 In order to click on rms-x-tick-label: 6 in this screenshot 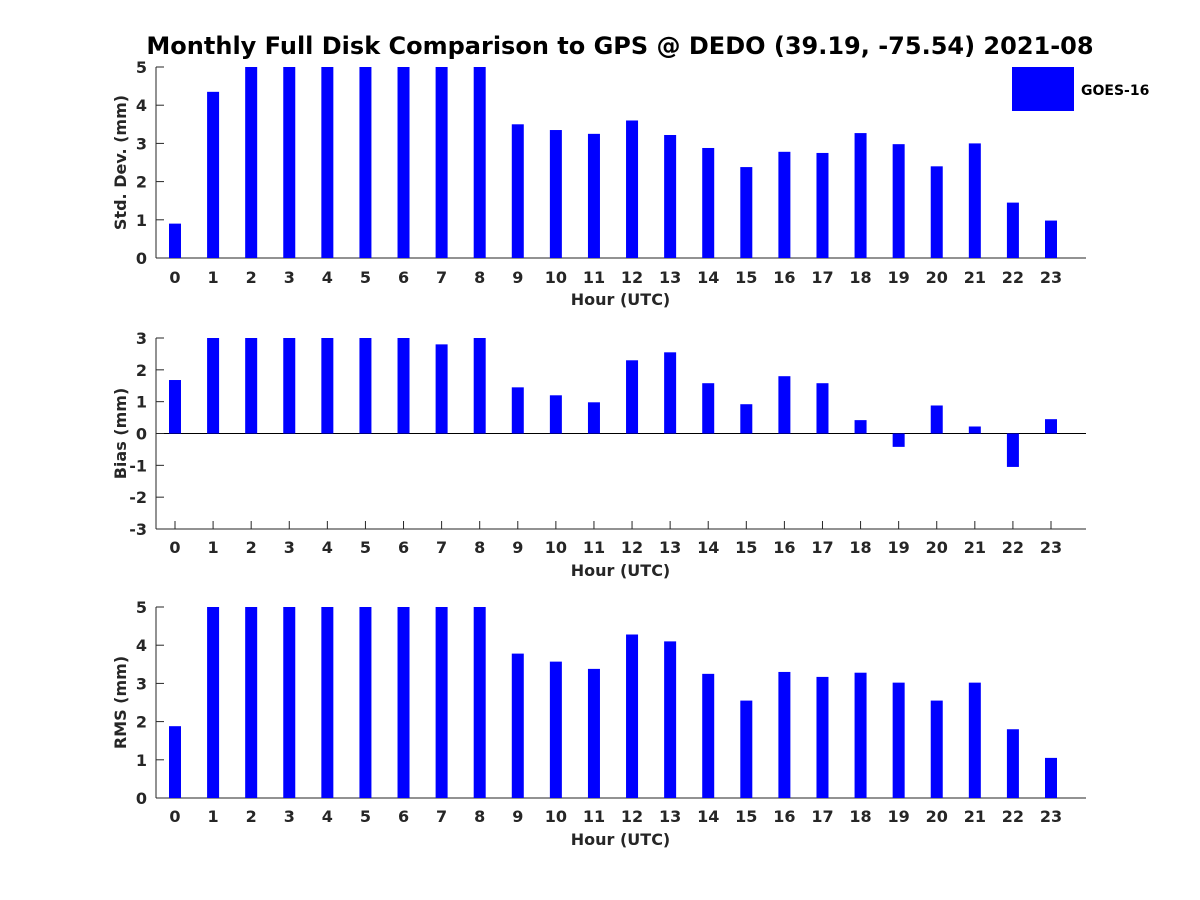, I will do `click(403, 816)`.